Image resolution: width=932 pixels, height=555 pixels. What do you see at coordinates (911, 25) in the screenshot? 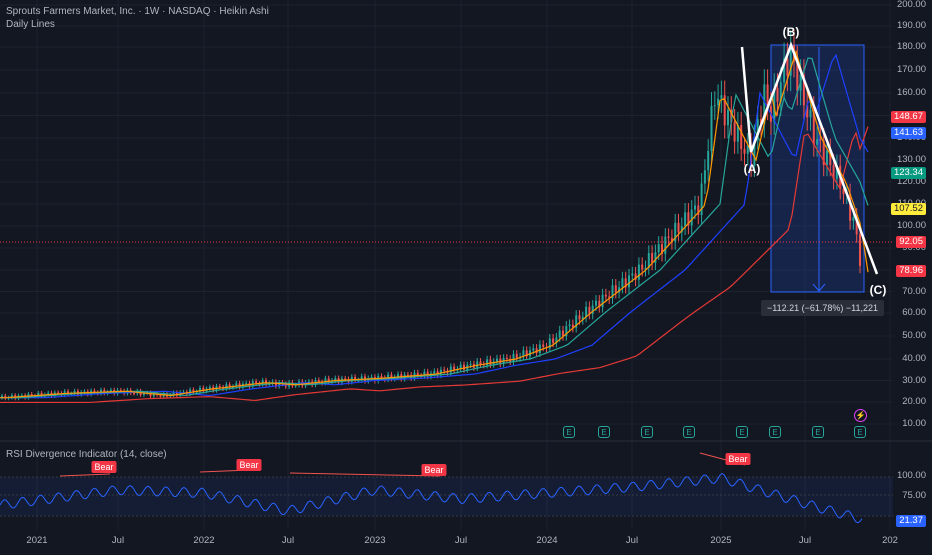
I see `price-axis-tick: 190.00` at bounding box center [911, 25].